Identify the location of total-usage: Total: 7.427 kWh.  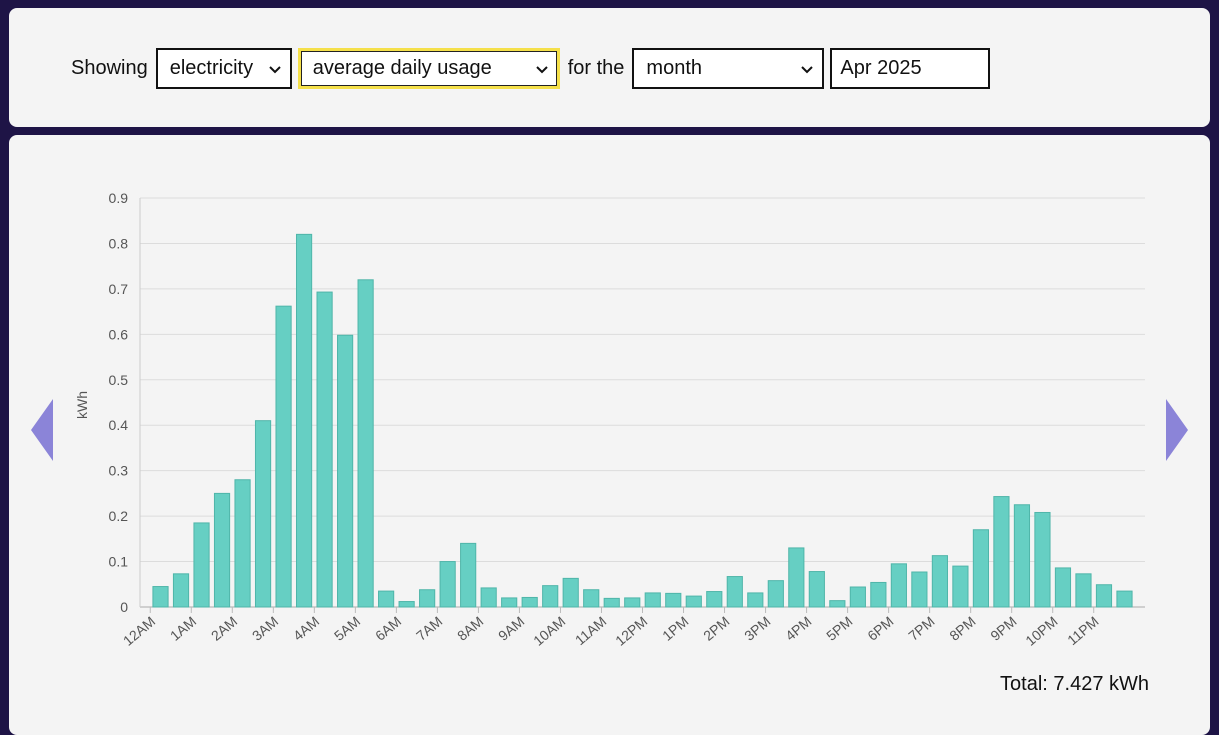
(1074, 684).